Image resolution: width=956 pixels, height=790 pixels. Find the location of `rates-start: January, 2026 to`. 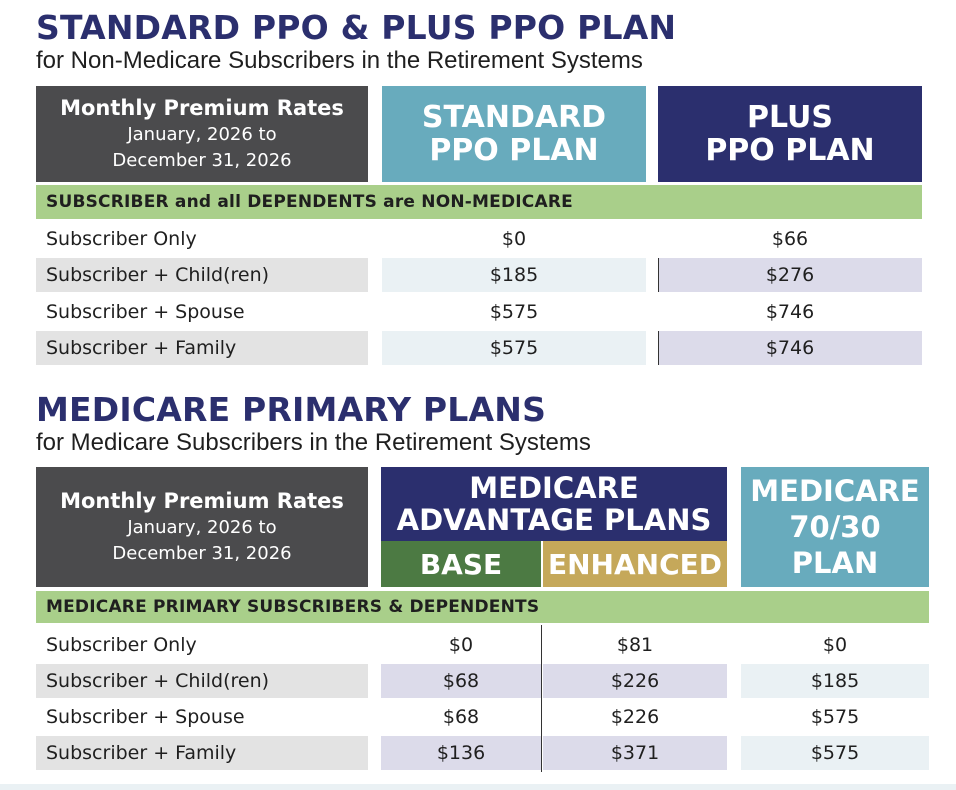

rates-start: January, 2026 to is located at coordinates (202, 134).